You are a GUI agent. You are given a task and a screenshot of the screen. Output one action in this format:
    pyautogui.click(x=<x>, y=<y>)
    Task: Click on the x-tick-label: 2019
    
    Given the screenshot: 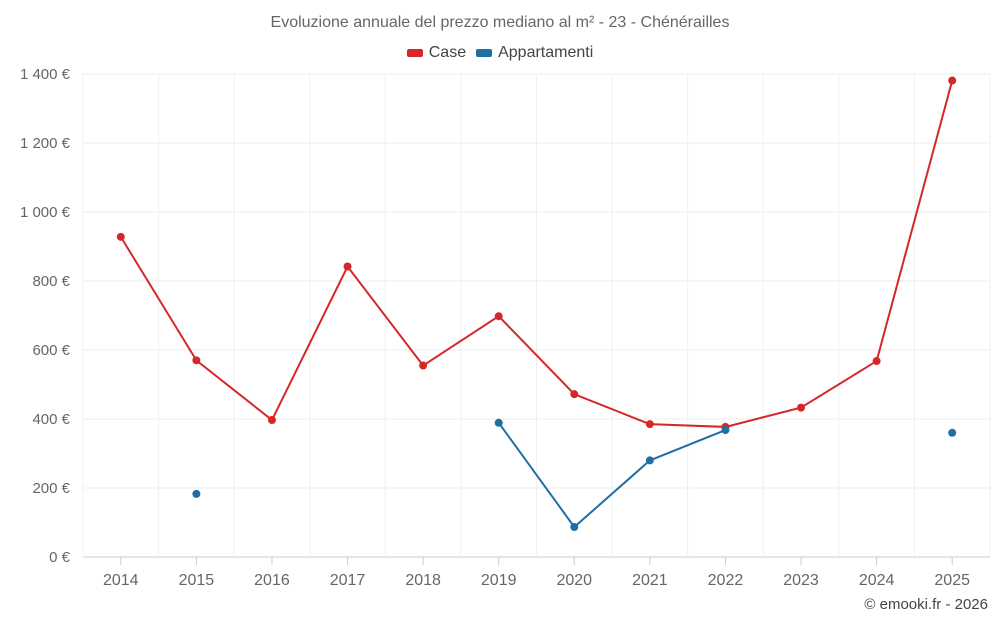 What is the action you would take?
    pyautogui.click(x=499, y=580)
    